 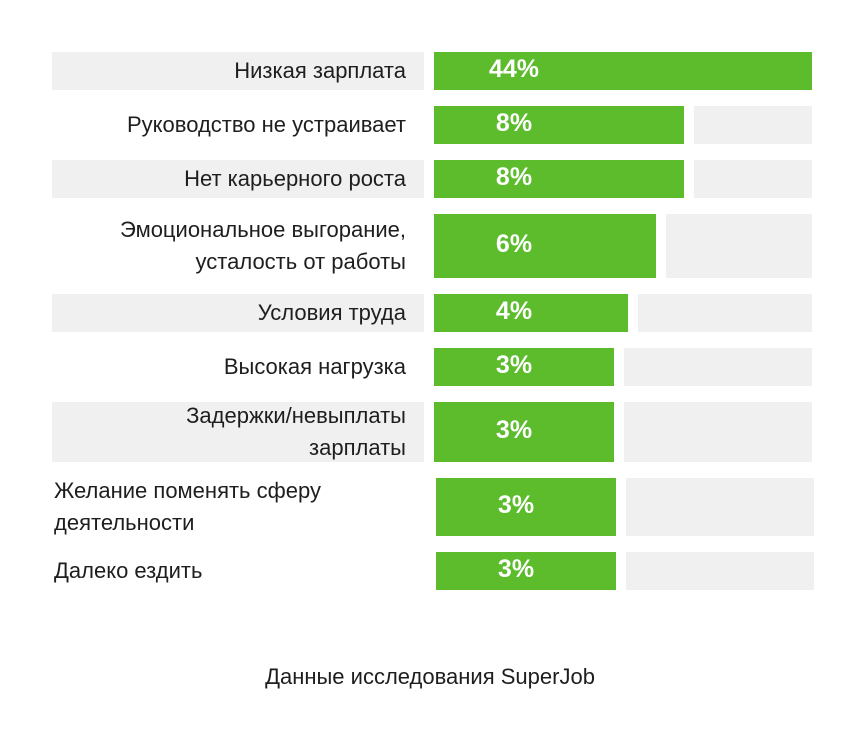 I want to click on category-label-line: Низкая зарплата, so click(x=320, y=70).